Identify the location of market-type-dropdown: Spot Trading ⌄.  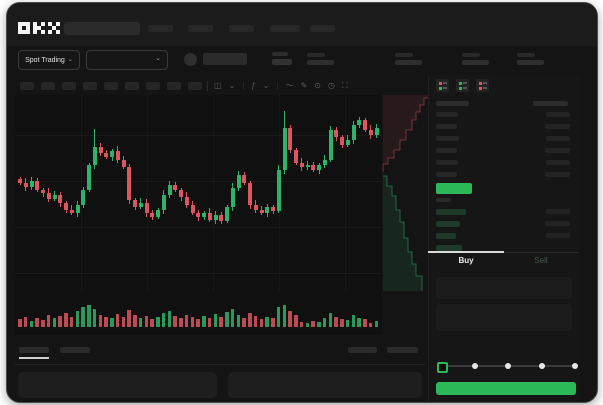
(49, 60).